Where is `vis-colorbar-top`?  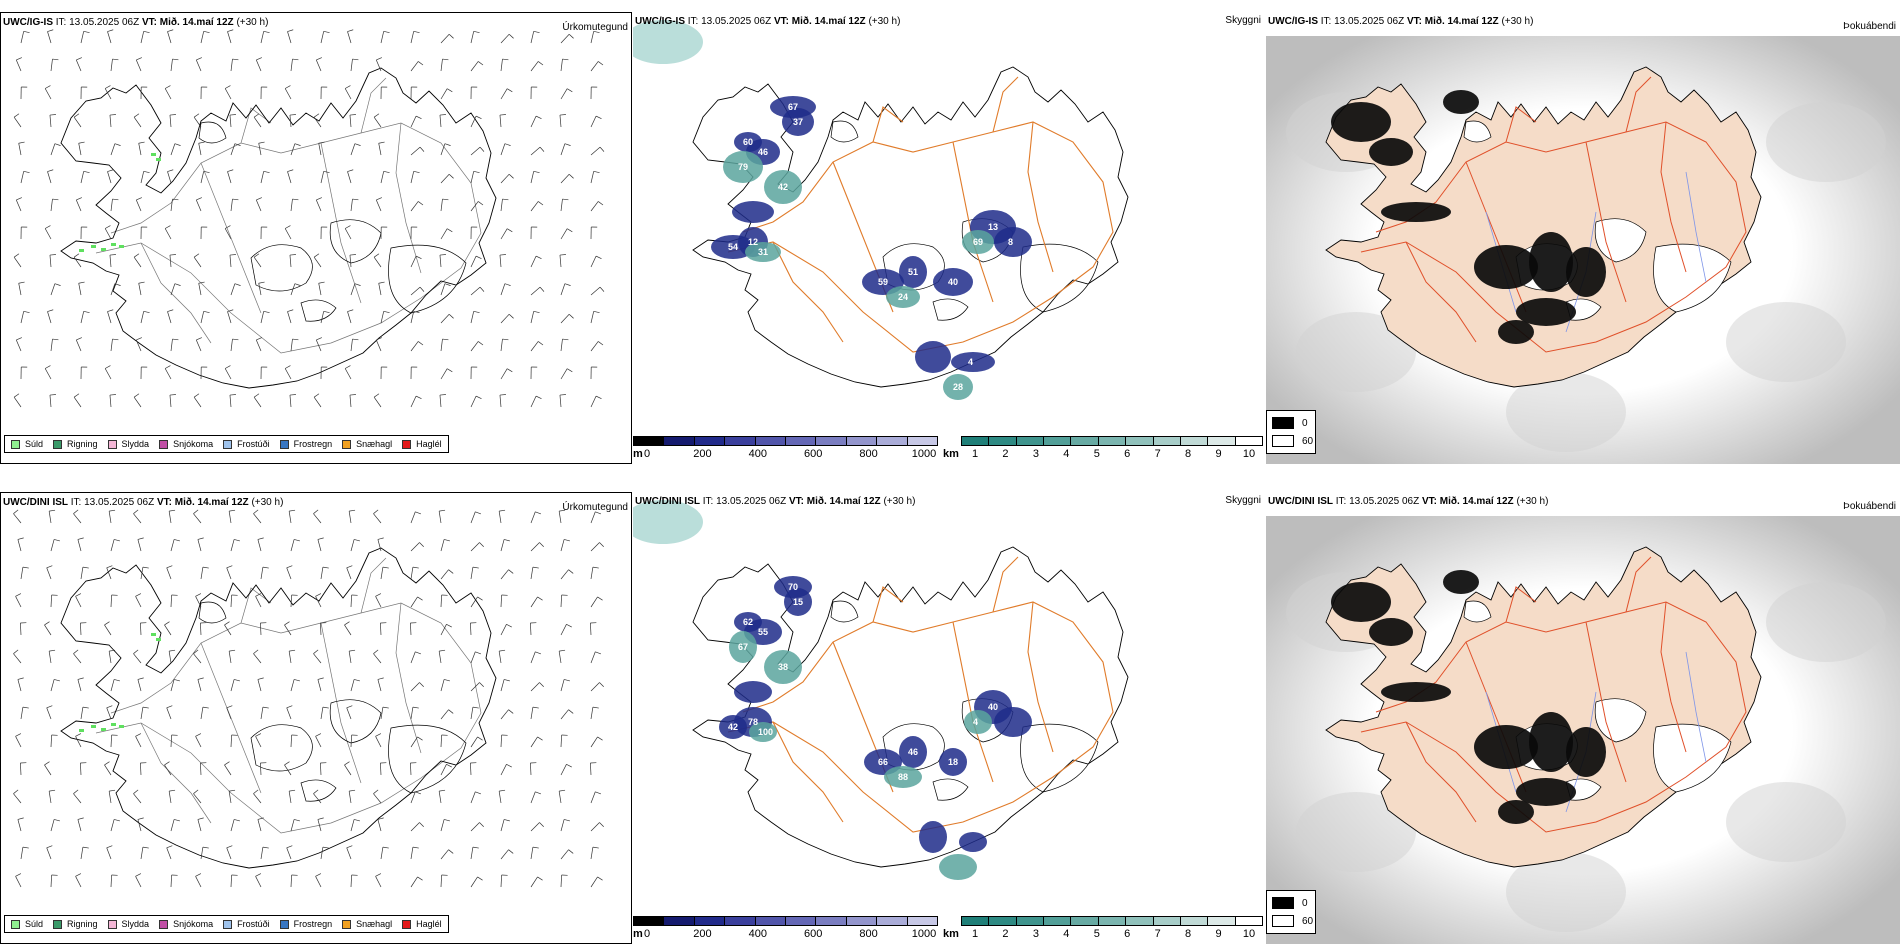
vis-colorbar-top is located at coordinates (1112, 441).